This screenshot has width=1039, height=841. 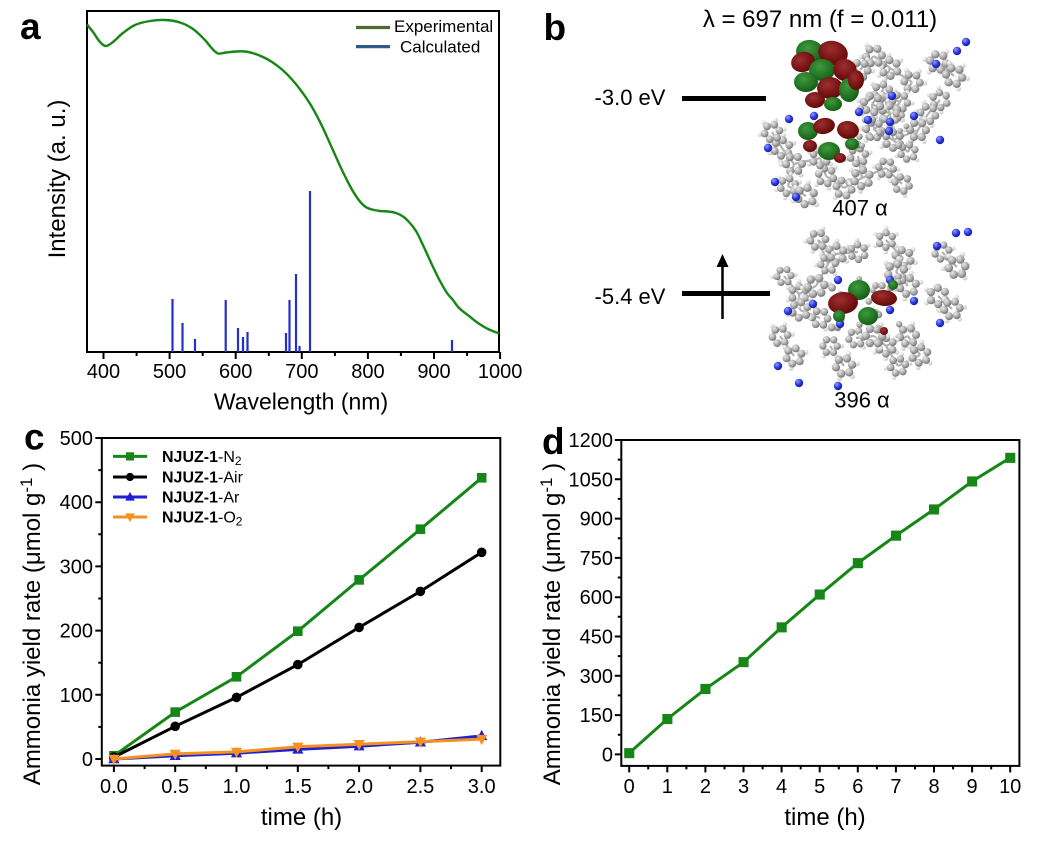 I want to click on svg-text: 450, so click(x=596, y=638).